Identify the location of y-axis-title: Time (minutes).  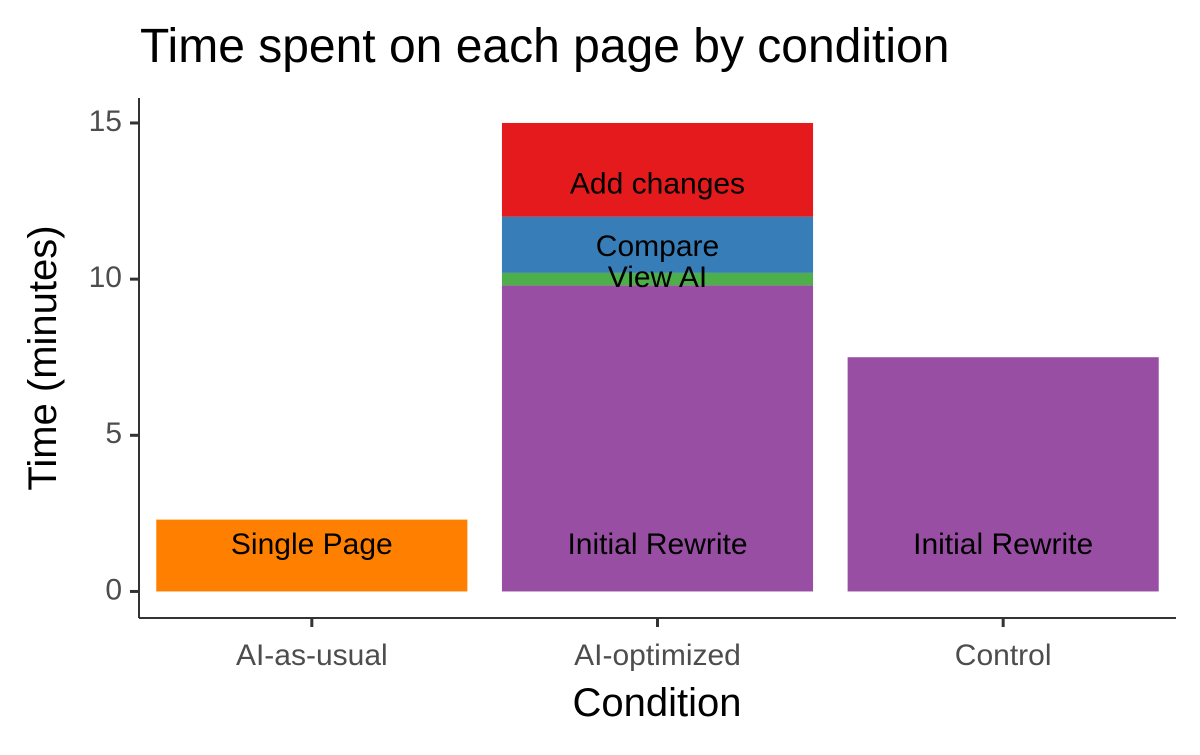
(43, 357).